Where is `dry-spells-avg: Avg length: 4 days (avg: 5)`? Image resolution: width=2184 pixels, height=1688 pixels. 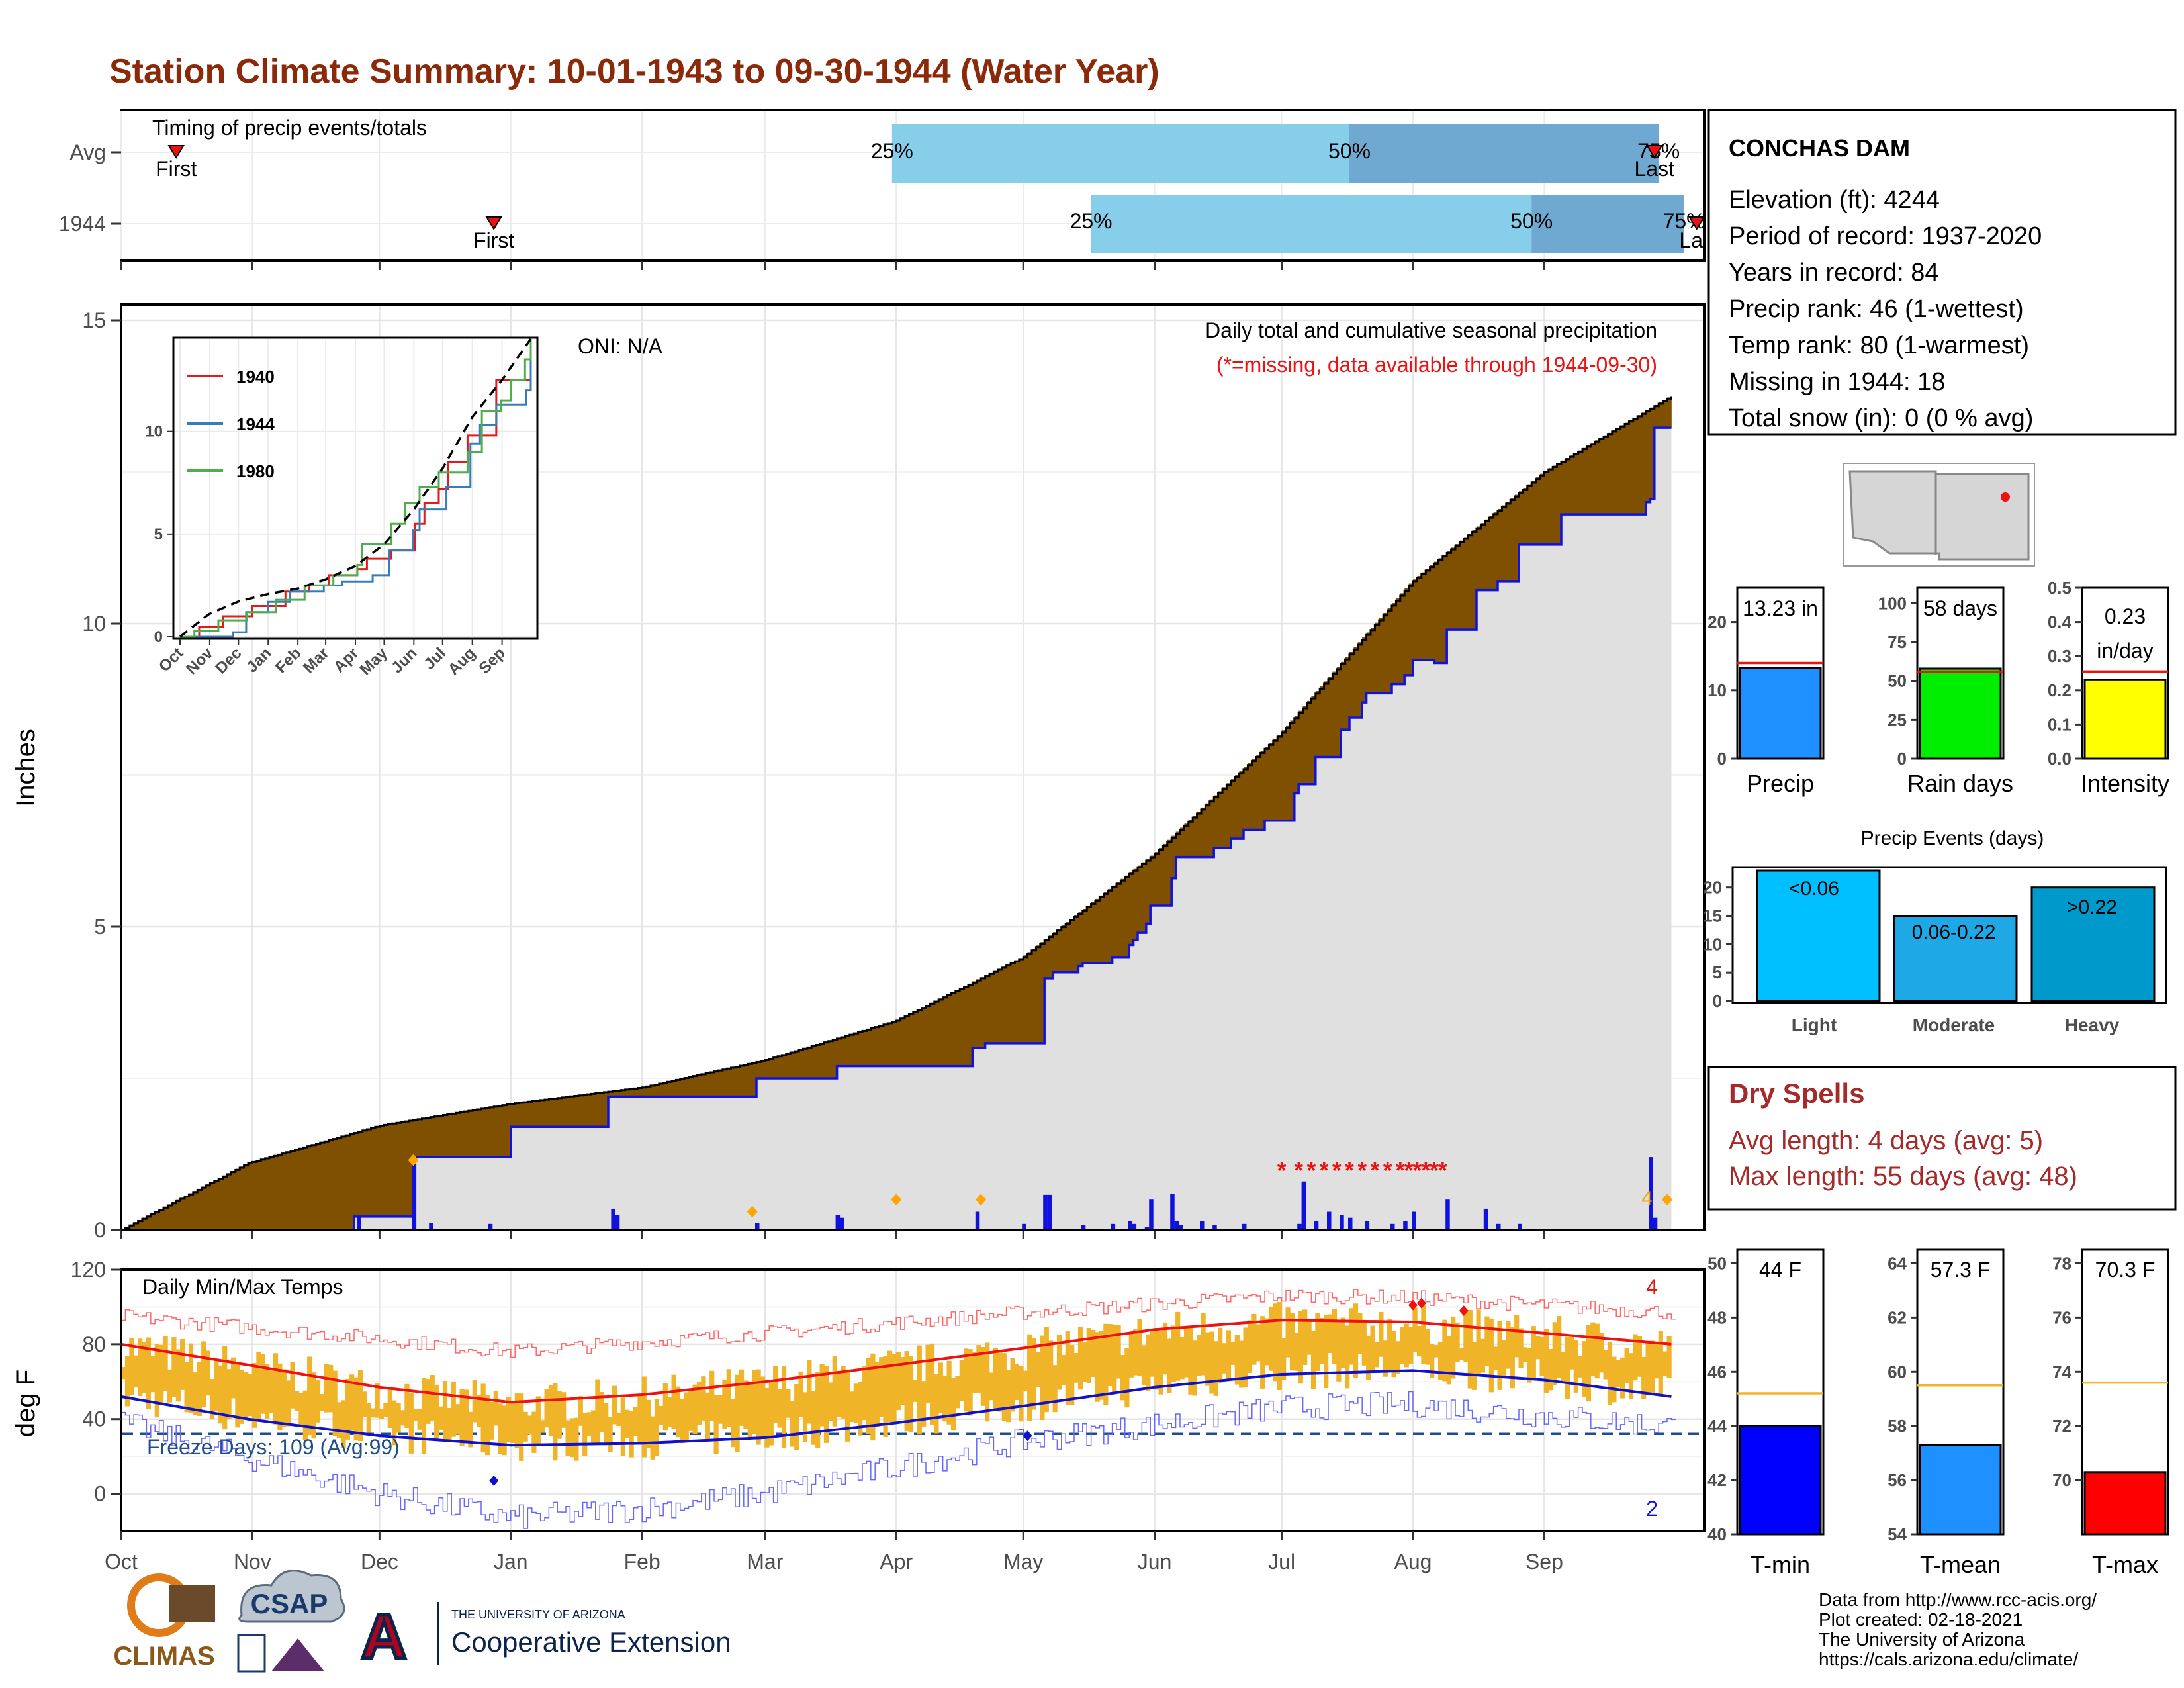 dry-spells-avg: Avg length: 4 days (avg: 5) is located at coordinates (1886, 1140).